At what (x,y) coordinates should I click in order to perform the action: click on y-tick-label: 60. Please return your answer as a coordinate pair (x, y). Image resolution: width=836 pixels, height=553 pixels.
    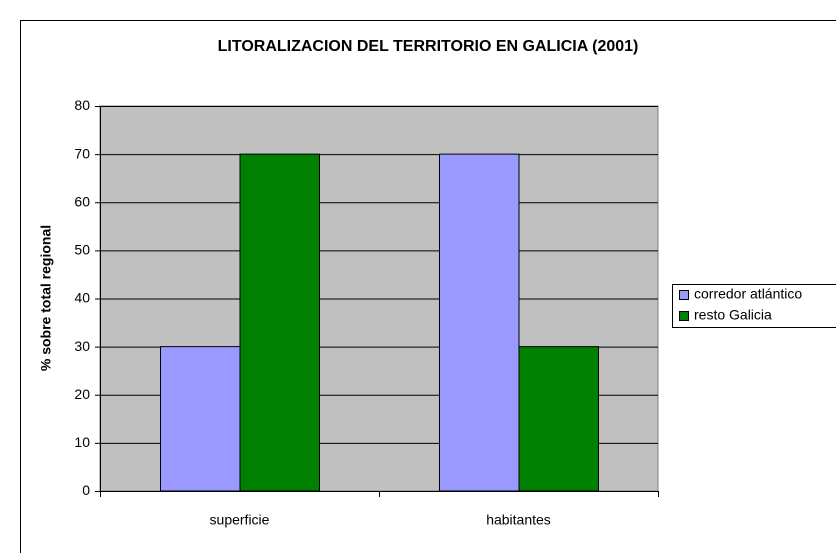
    Looking at the image, I should click on (82, 201).